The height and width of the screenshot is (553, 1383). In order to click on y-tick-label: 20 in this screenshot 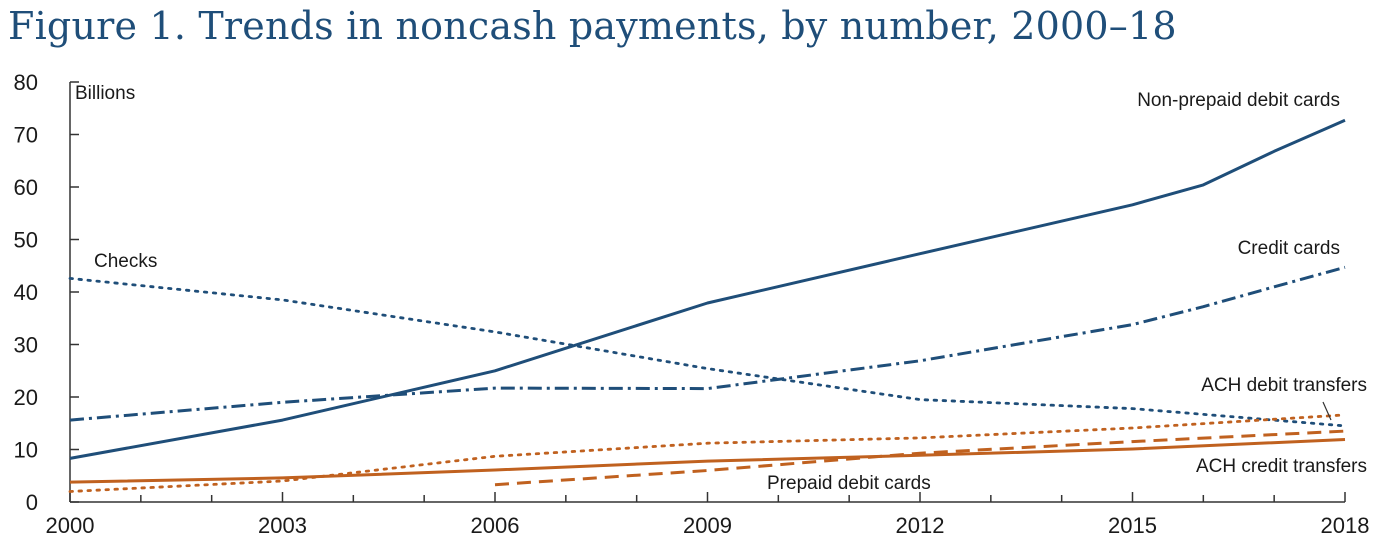, I will do `click(26, 397)`.